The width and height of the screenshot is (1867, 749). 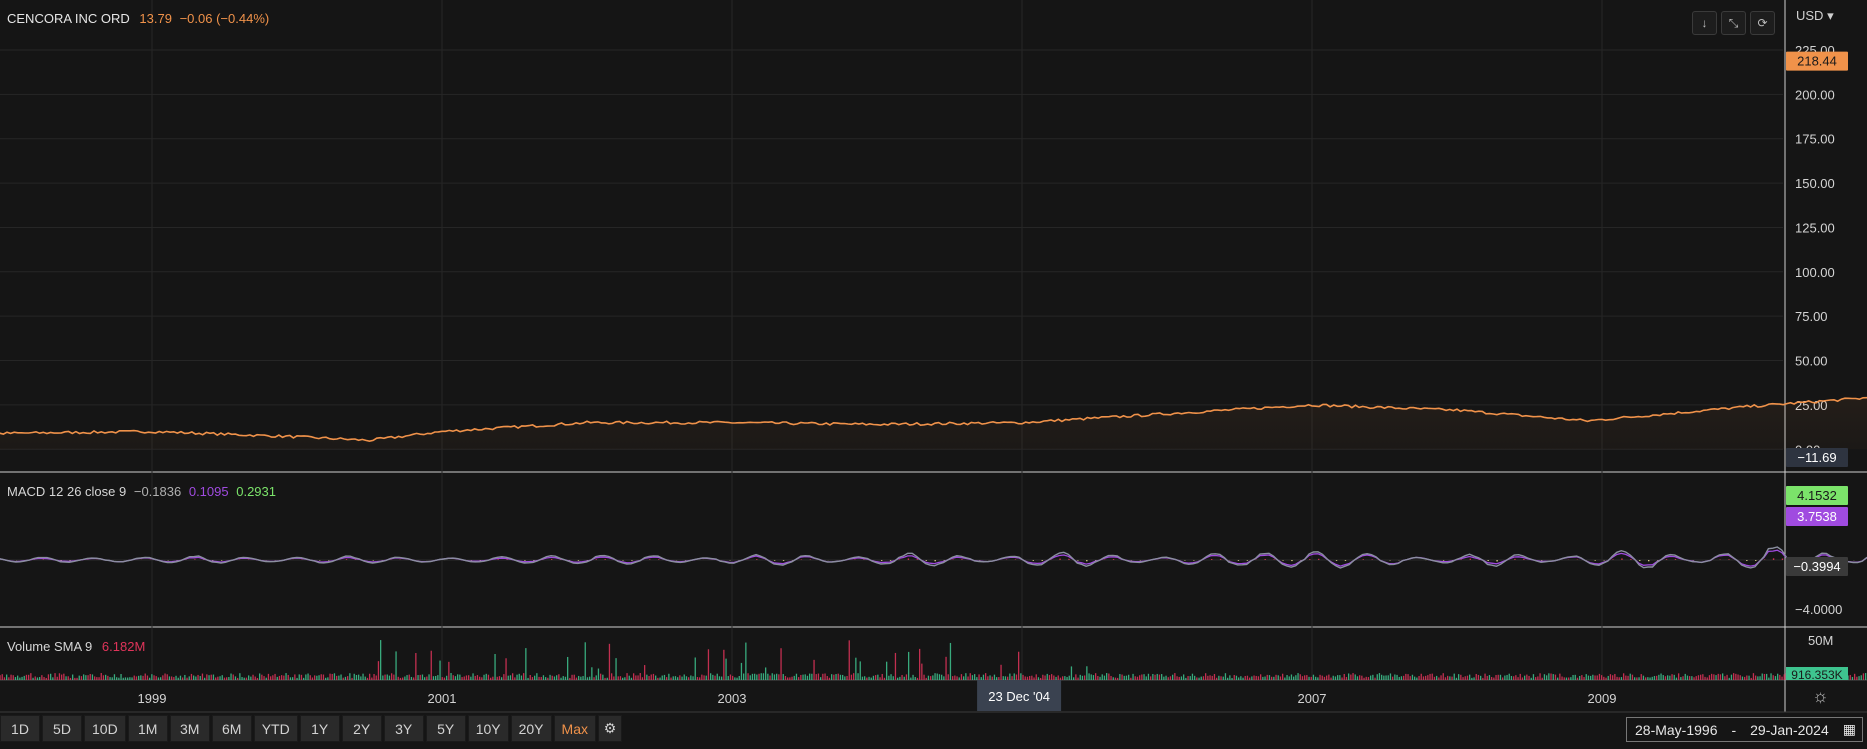 What do you see at coordinates (231, 728) in the screenshot?
I see `tf-6m: 6M` at bounding box center [231, 728].